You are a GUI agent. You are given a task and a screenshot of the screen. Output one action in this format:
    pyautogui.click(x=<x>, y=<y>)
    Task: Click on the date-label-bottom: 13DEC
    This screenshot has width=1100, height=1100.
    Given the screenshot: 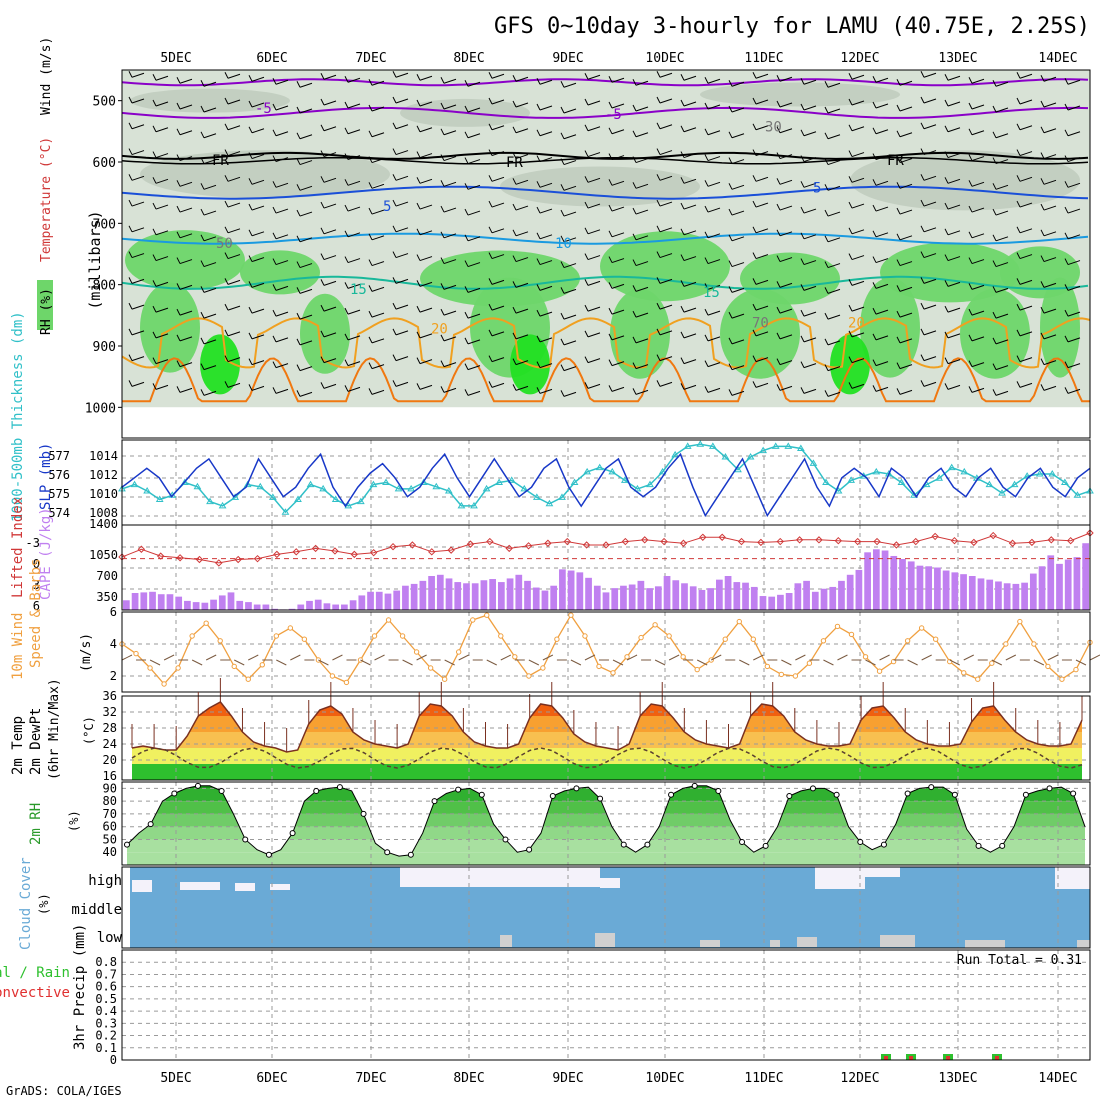 What is the action you would take?
    pyautogui.click(x=957, y=1078)
    